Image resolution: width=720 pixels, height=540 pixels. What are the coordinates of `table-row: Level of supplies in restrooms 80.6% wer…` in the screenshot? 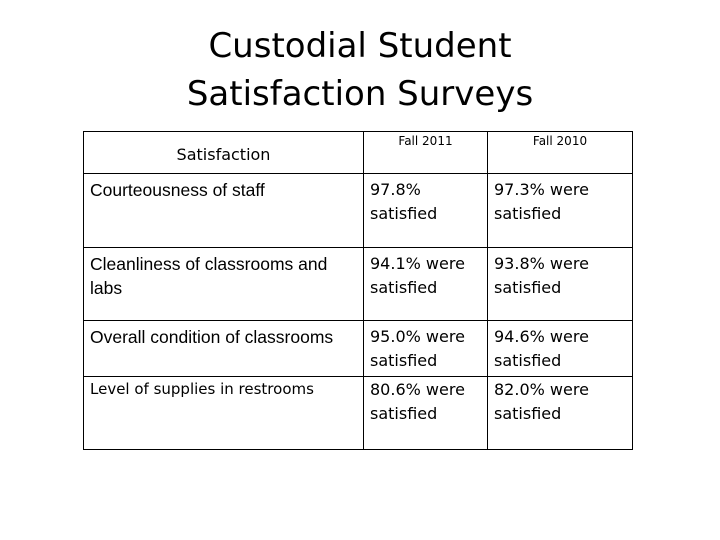 It's located at (358, 413).